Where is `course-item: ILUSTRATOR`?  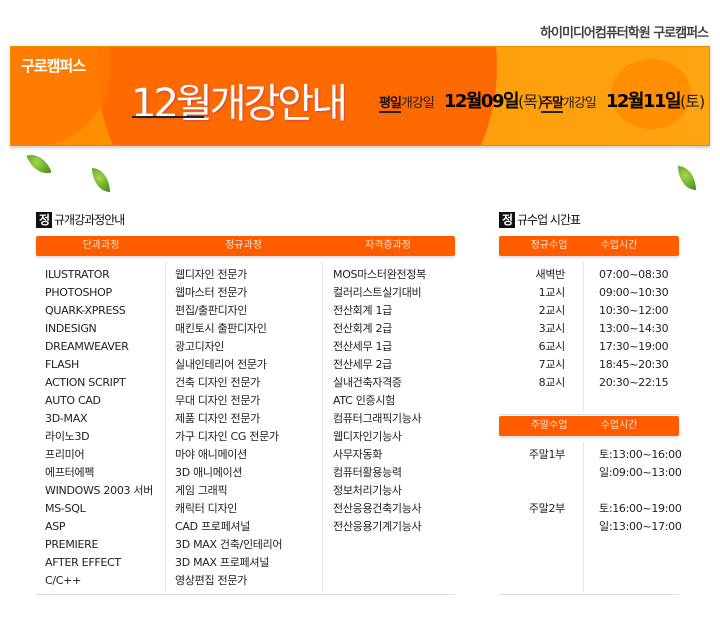
course-item: ILUSTRATOR is located at coordinates (77, 274).